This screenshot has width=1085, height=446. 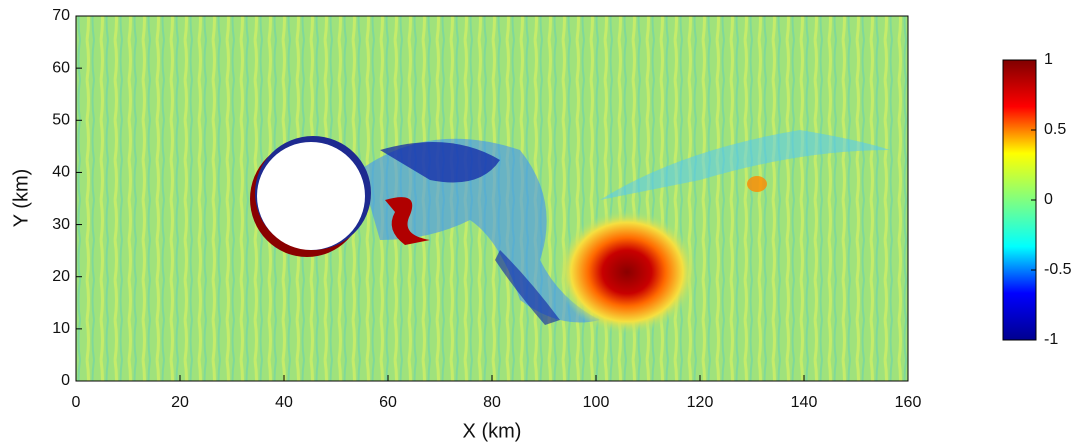 I want to click on x-tick-label: 160, so click(x=908, y=402).